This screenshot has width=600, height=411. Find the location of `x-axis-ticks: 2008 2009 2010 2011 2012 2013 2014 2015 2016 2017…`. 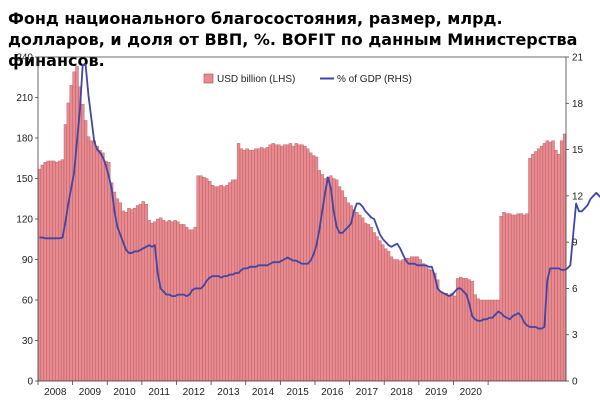

x-axis-ticks: 2008 2009 2010 2011 2012 2013 2014 2015 2016 2017… is located at coordinates (263, 389).